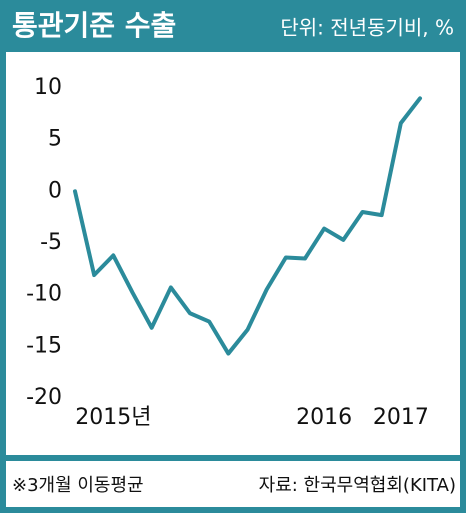  I want to click on source: 자료: 한국무역협회(KITA), so click(357, 485).